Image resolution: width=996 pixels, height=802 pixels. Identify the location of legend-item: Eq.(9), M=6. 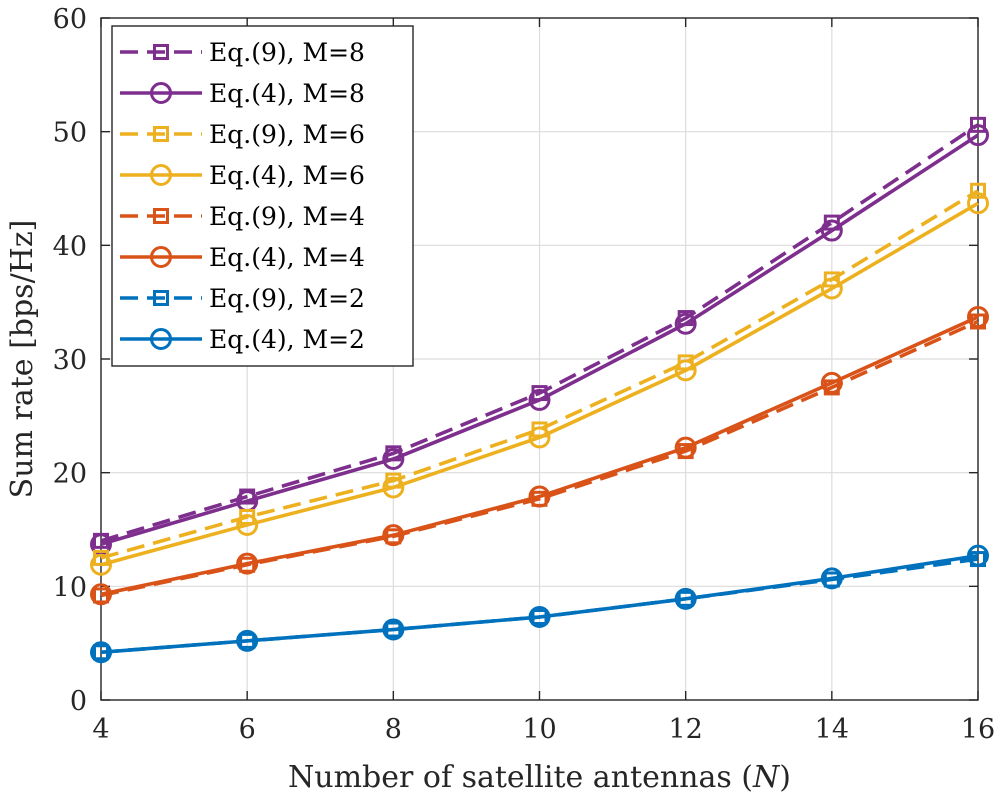
(242, 134).